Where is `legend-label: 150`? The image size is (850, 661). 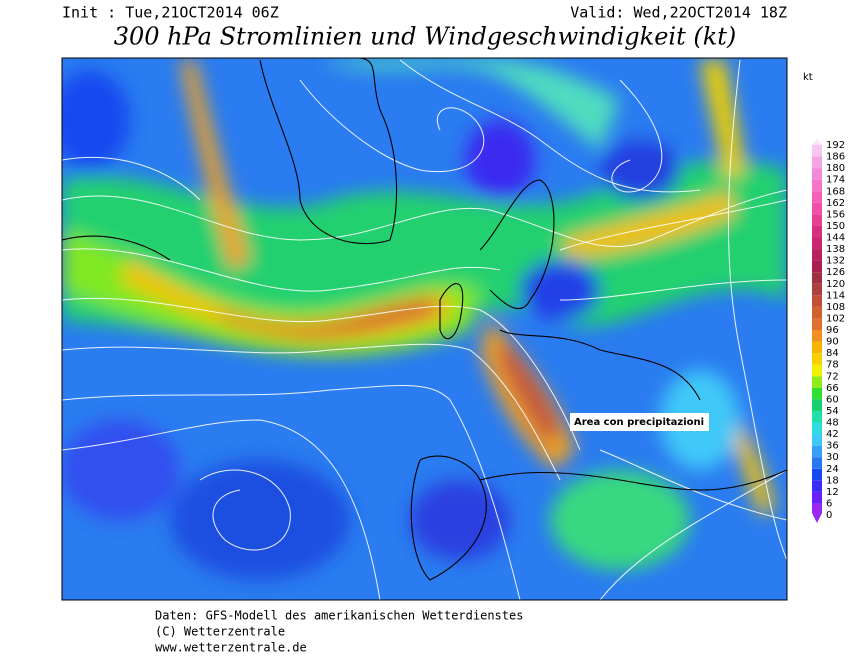 legend-label: 150 is located at coordinates (835, 226).